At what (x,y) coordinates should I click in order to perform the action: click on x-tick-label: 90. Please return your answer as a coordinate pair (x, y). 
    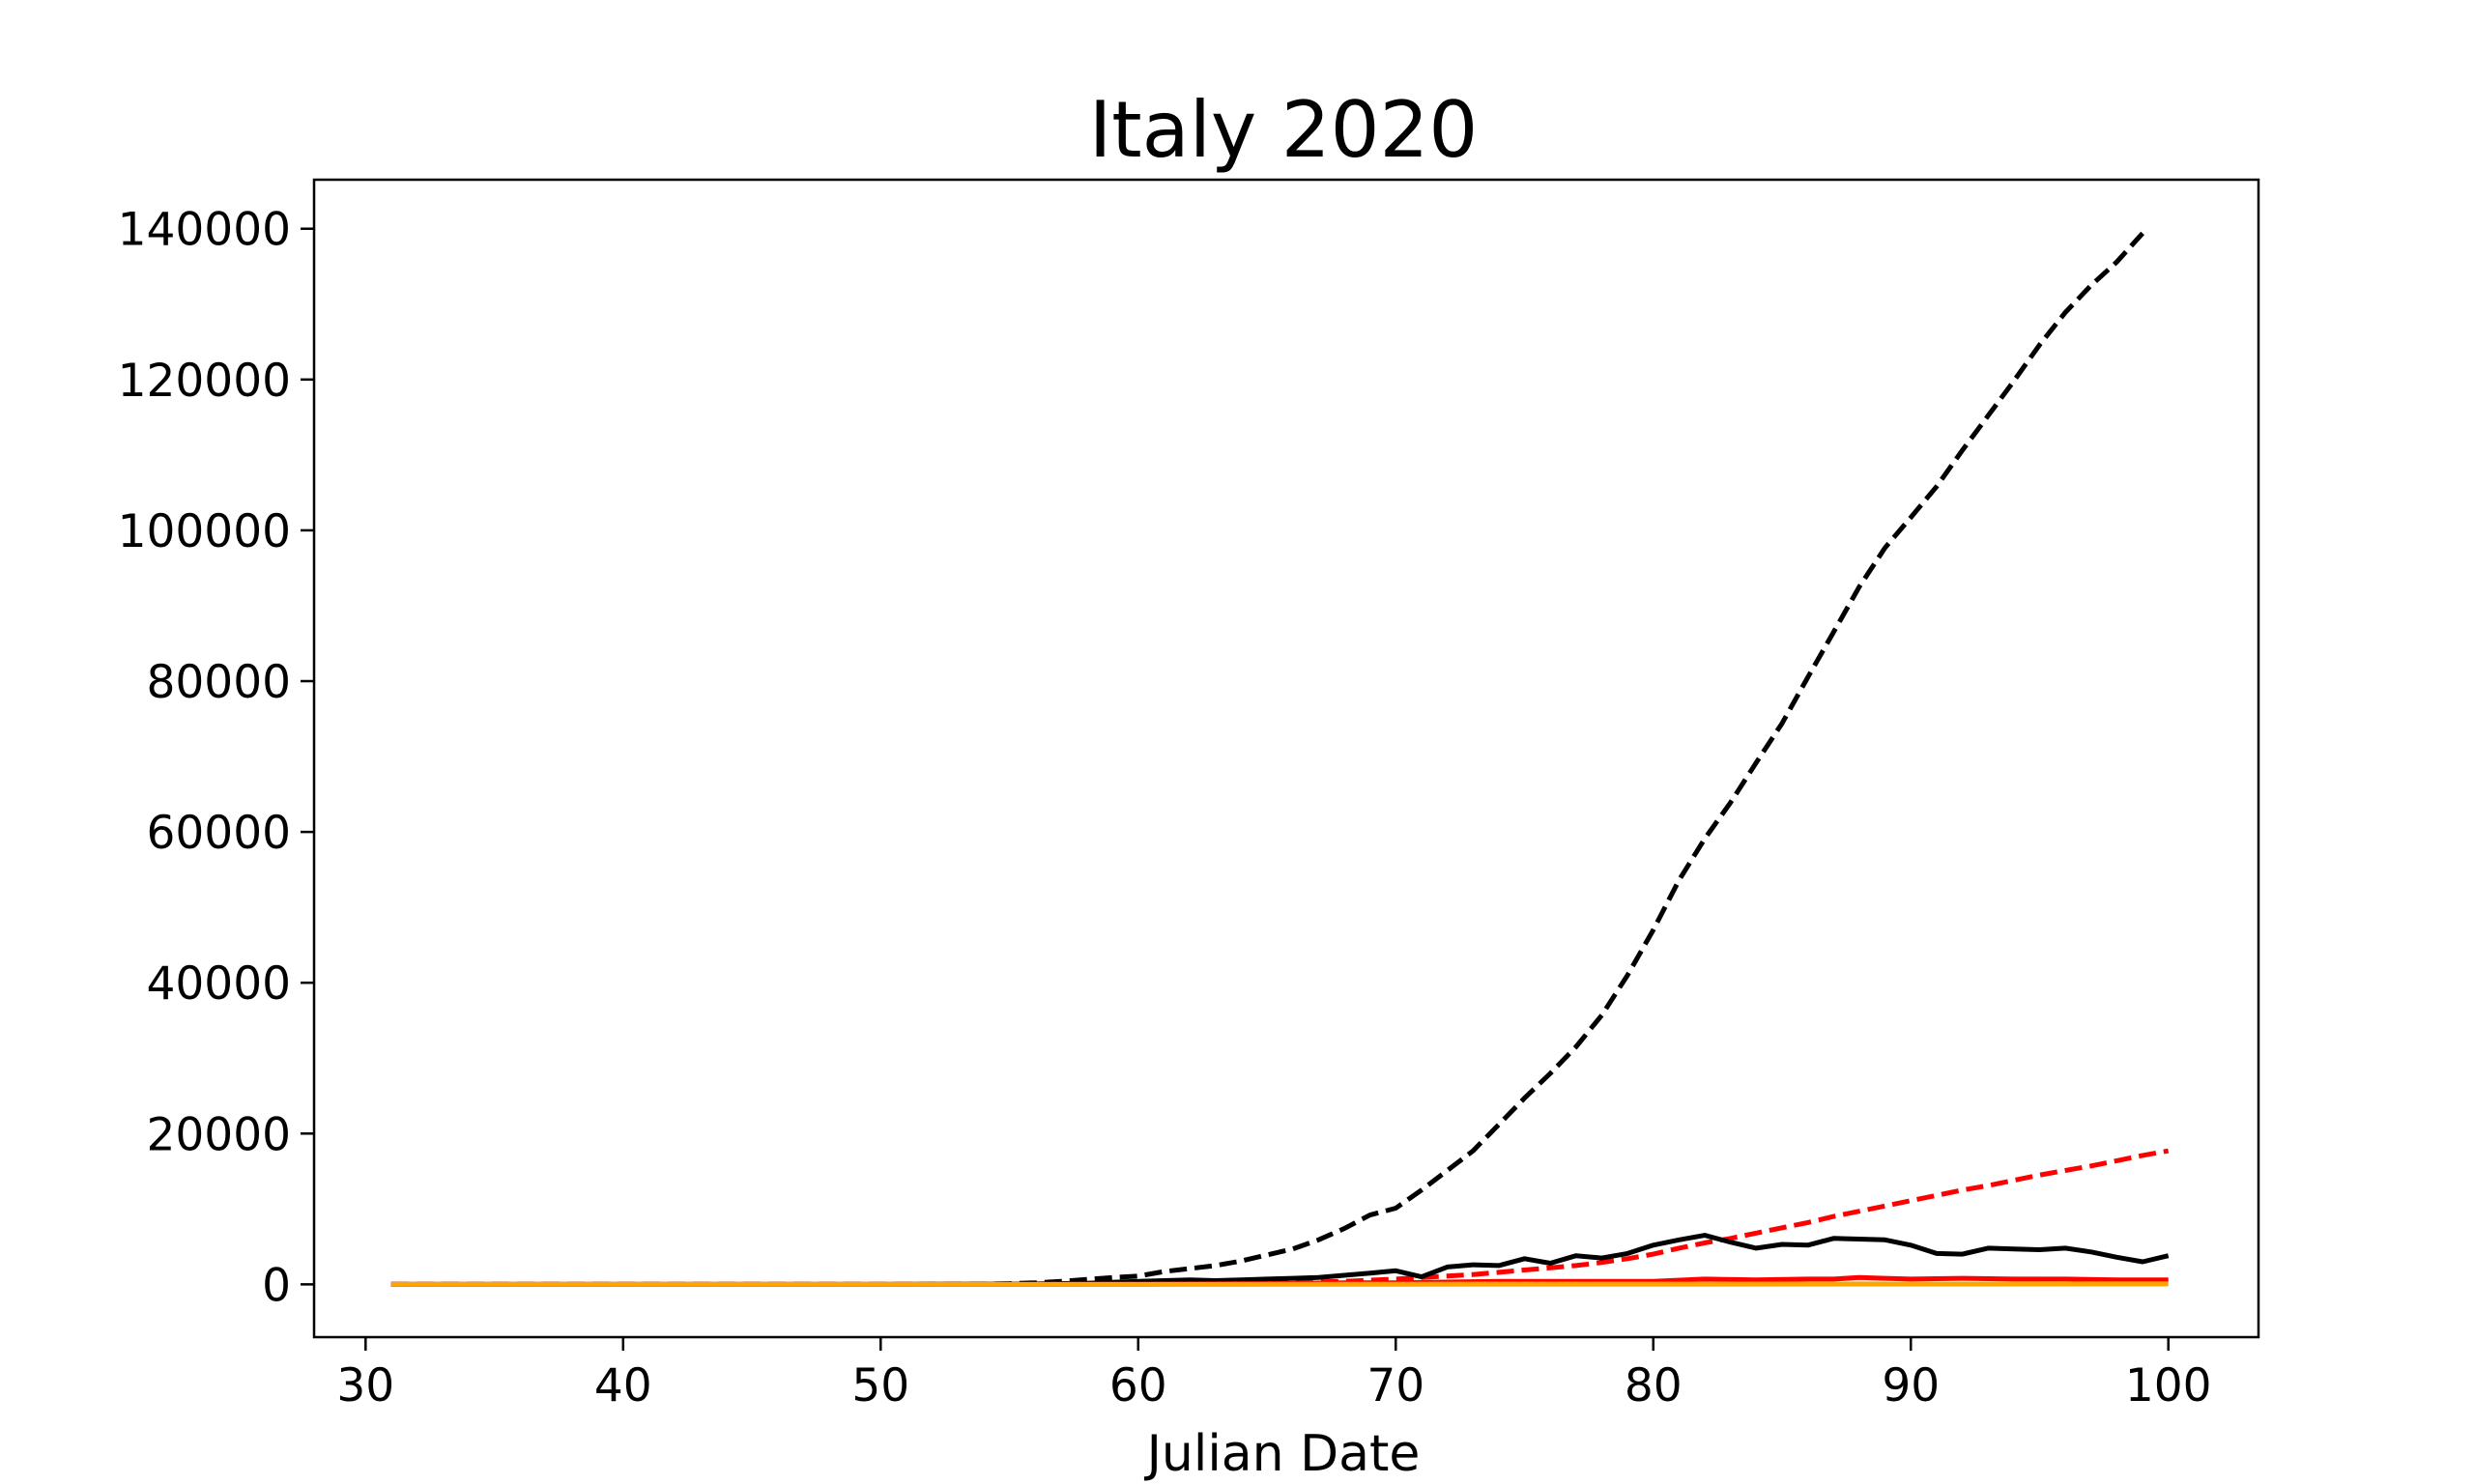
    Looking at the image, I should click on (1911, 1386).